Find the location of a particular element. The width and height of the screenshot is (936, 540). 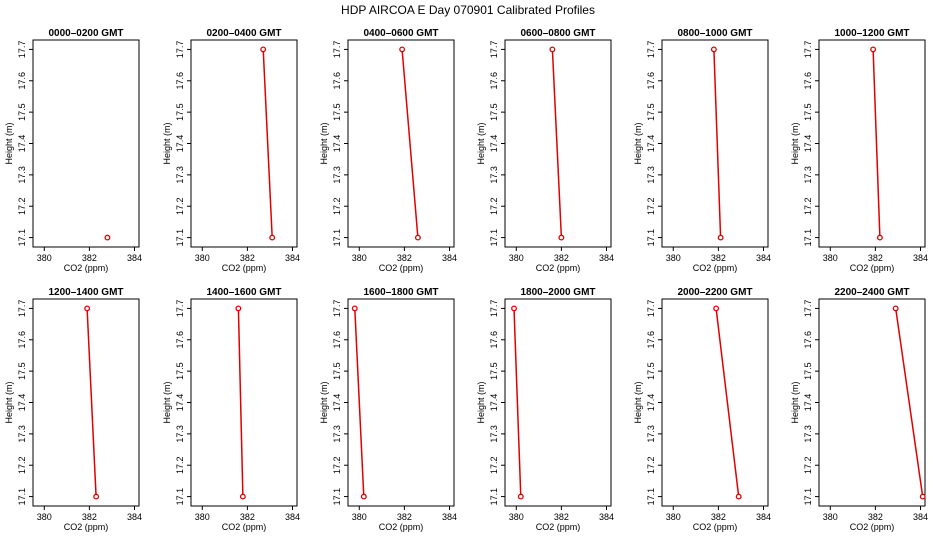

panel-title: 0600–0800 GMT is located at coordinates (557, 33).